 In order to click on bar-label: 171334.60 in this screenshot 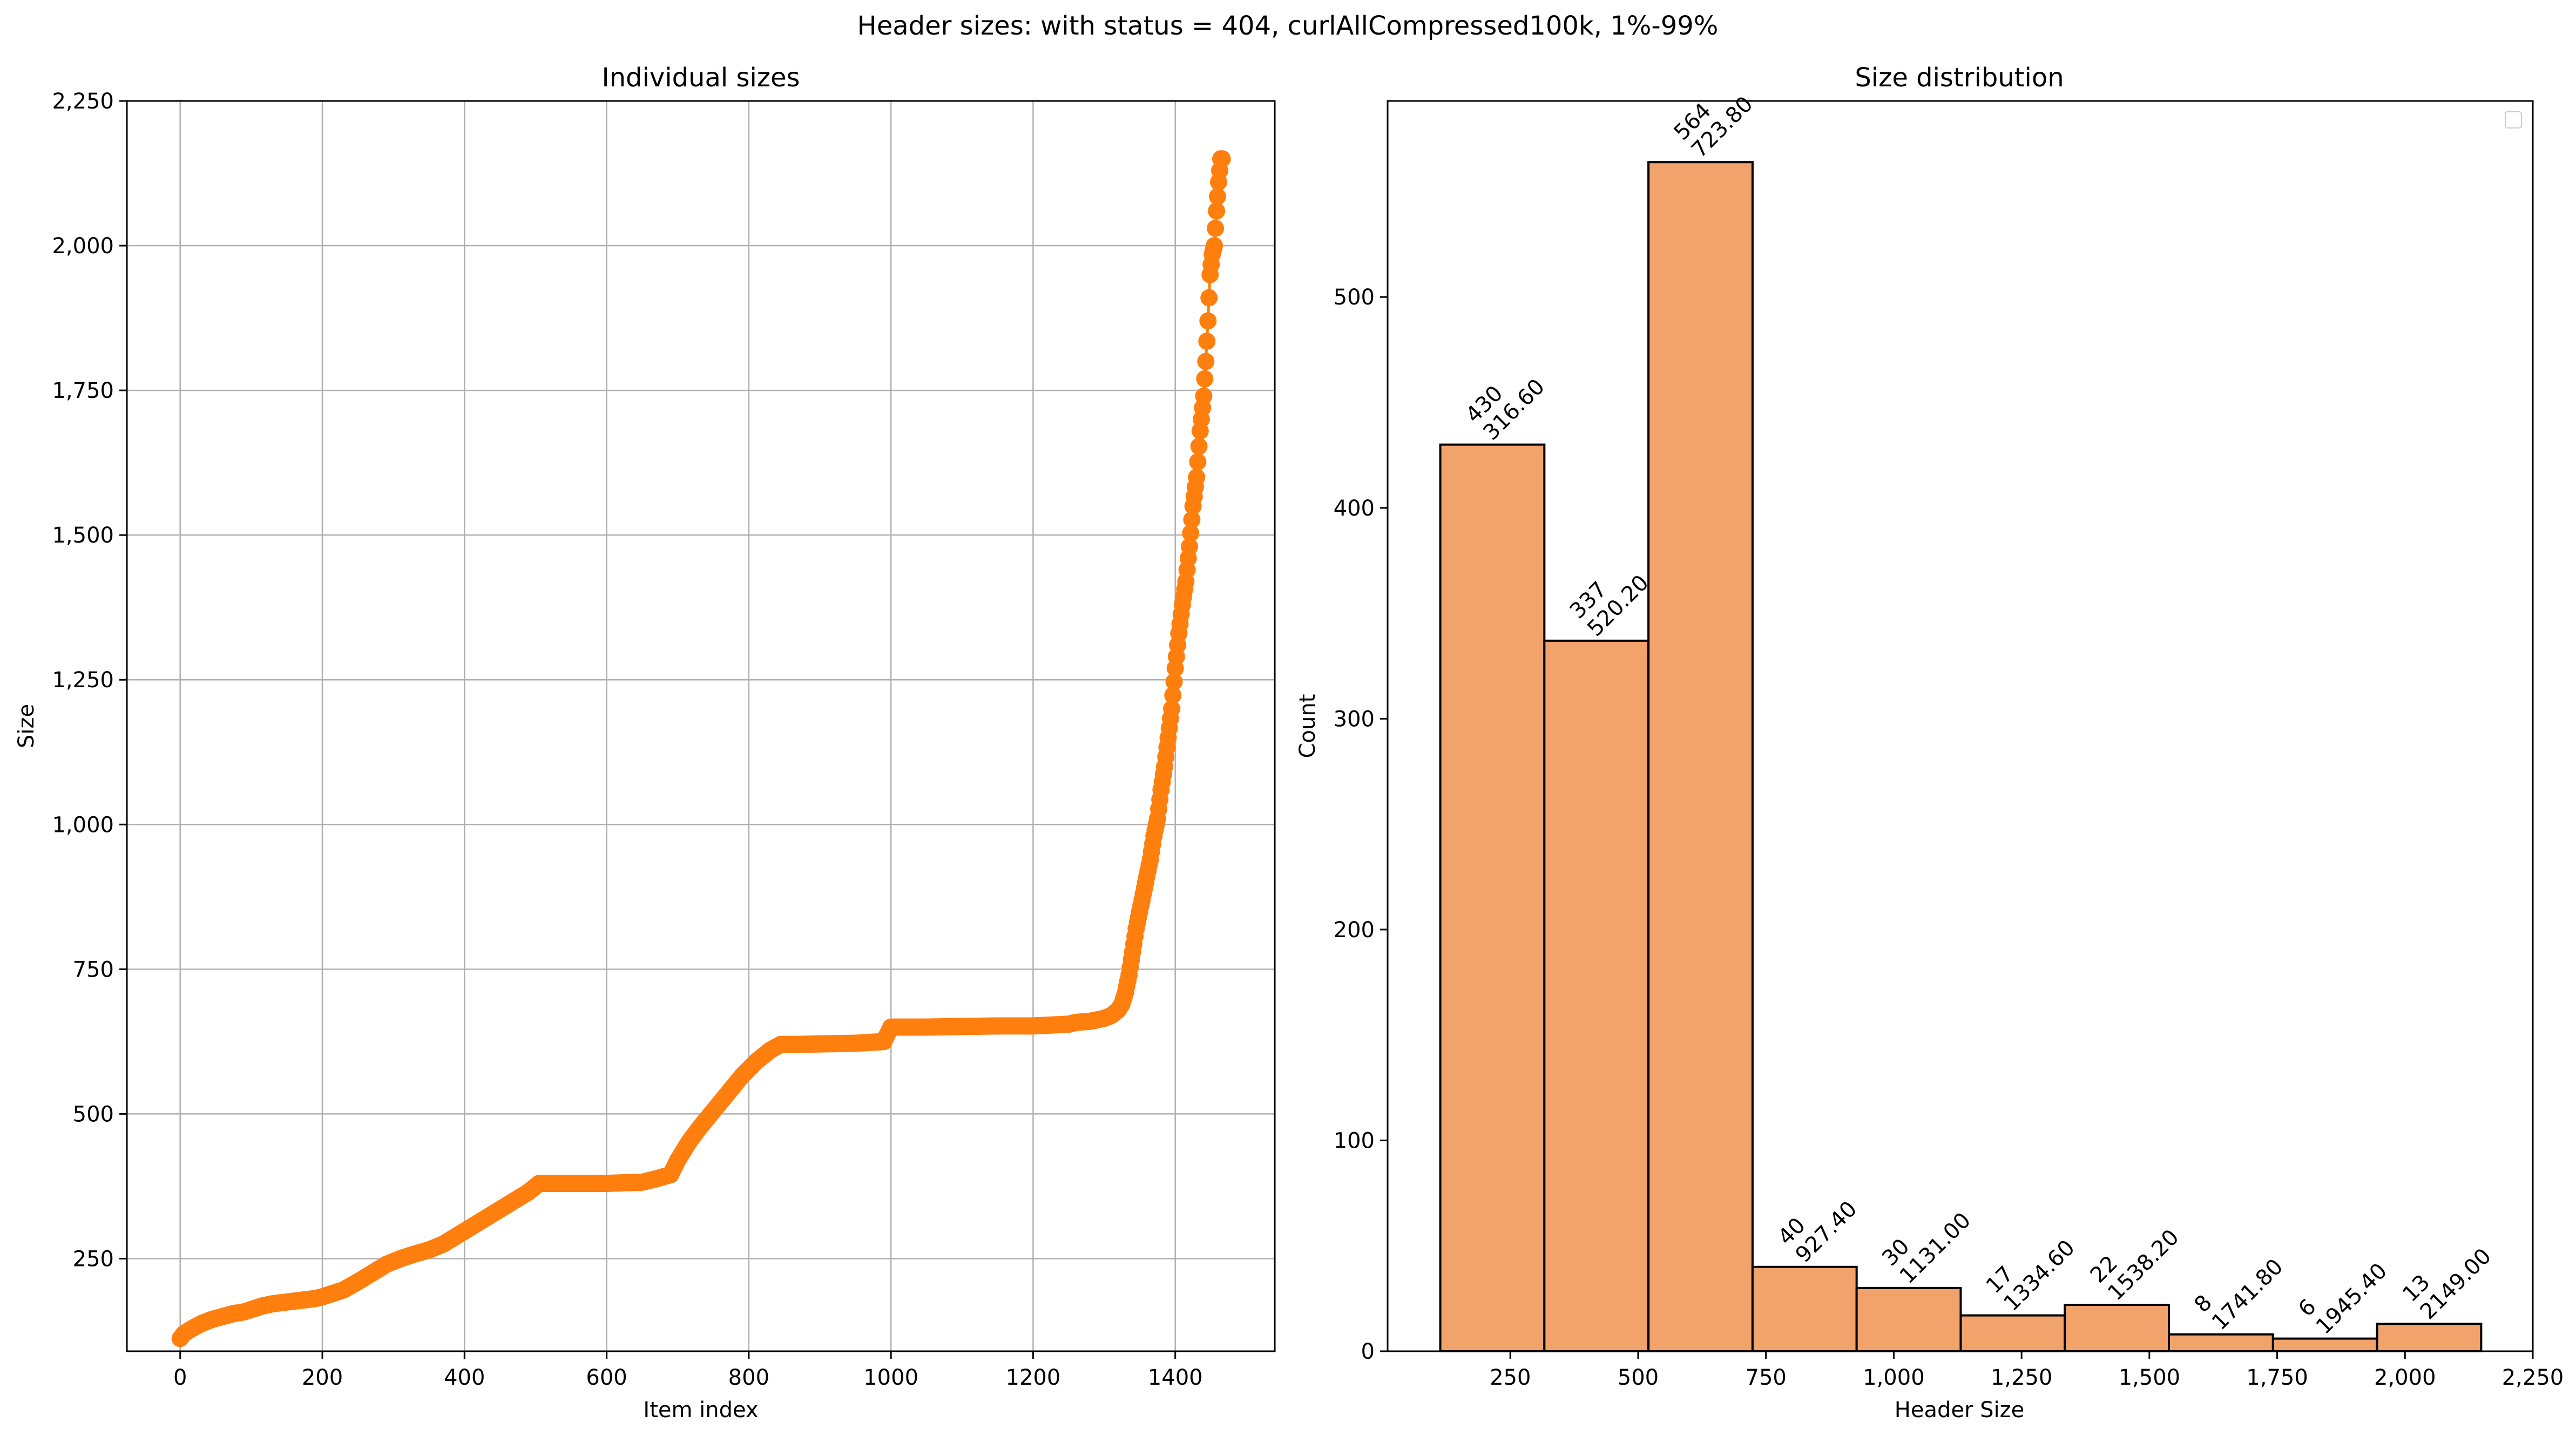, I will do `click(2031, 1267)`.